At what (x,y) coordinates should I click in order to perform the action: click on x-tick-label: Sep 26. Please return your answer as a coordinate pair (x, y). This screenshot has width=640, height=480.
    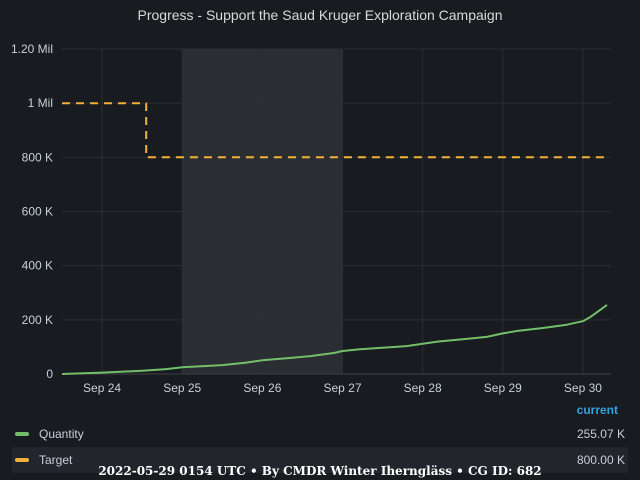
    Looking at the image, I should click on (262, 388).